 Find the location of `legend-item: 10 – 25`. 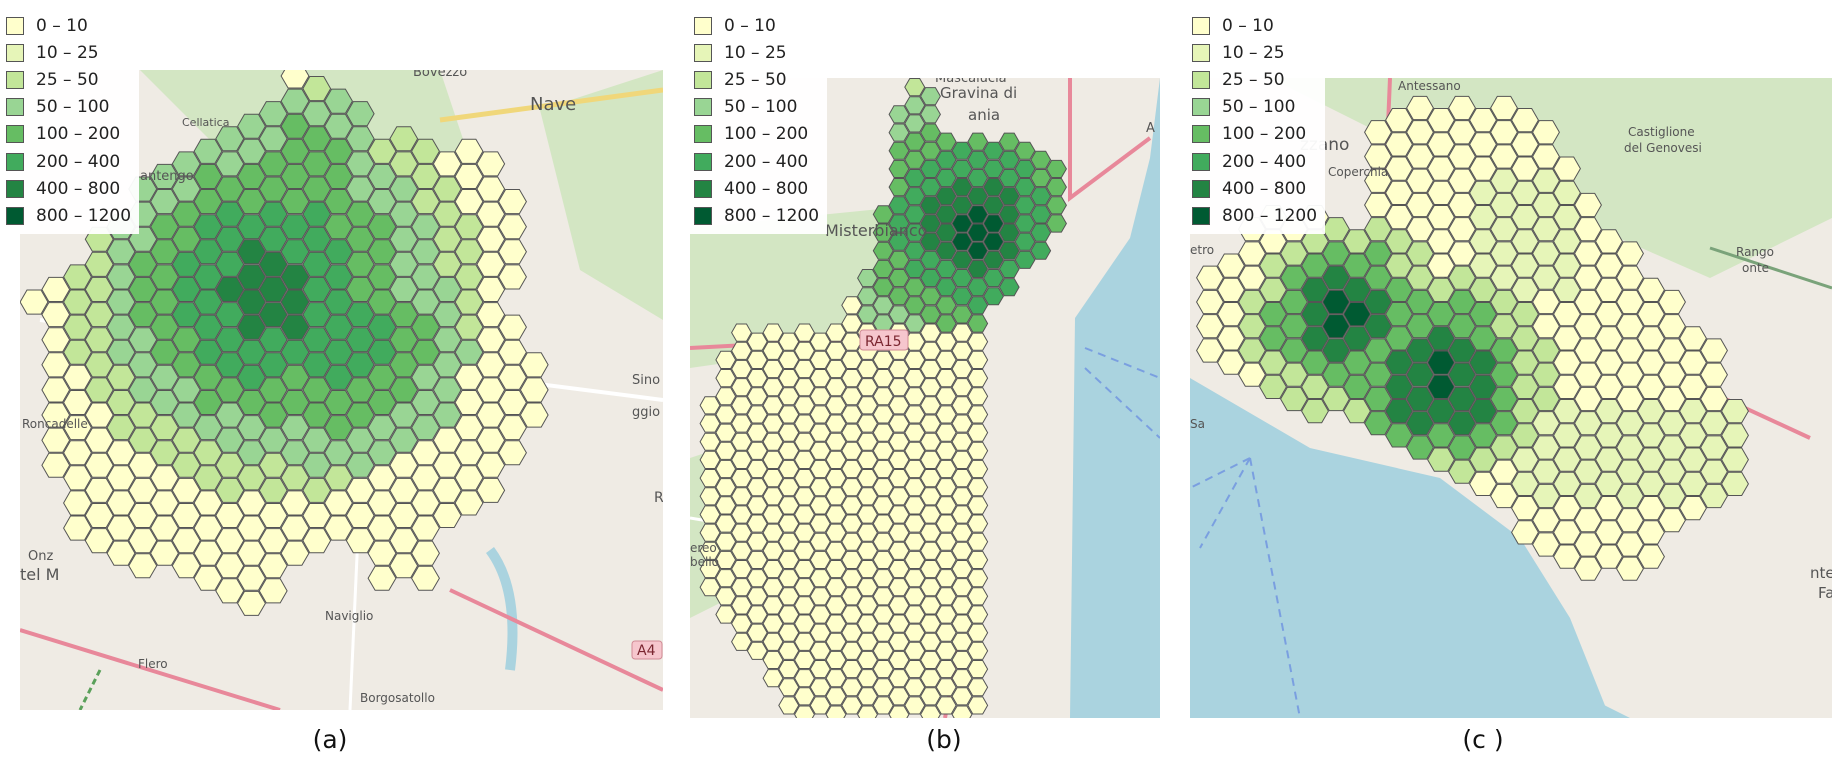

legend-item: 10 – 25 is located at coordinates (1254, 52).